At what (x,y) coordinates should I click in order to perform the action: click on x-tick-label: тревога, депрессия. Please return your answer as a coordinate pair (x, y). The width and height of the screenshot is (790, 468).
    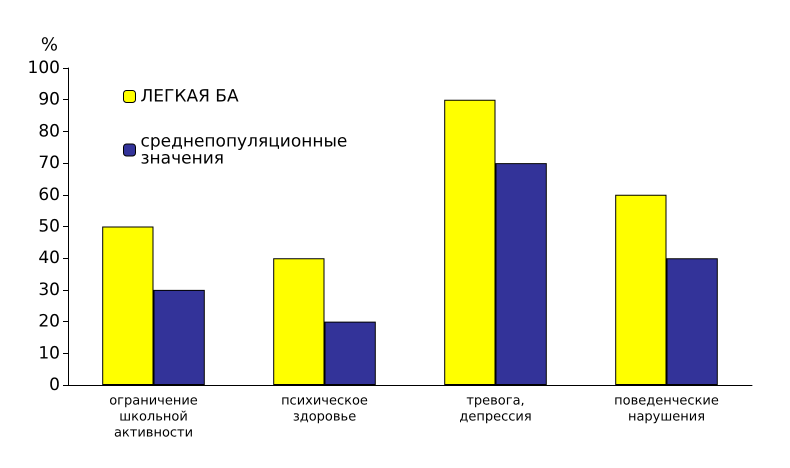
    Looking at the image, I should click on (495, 409).